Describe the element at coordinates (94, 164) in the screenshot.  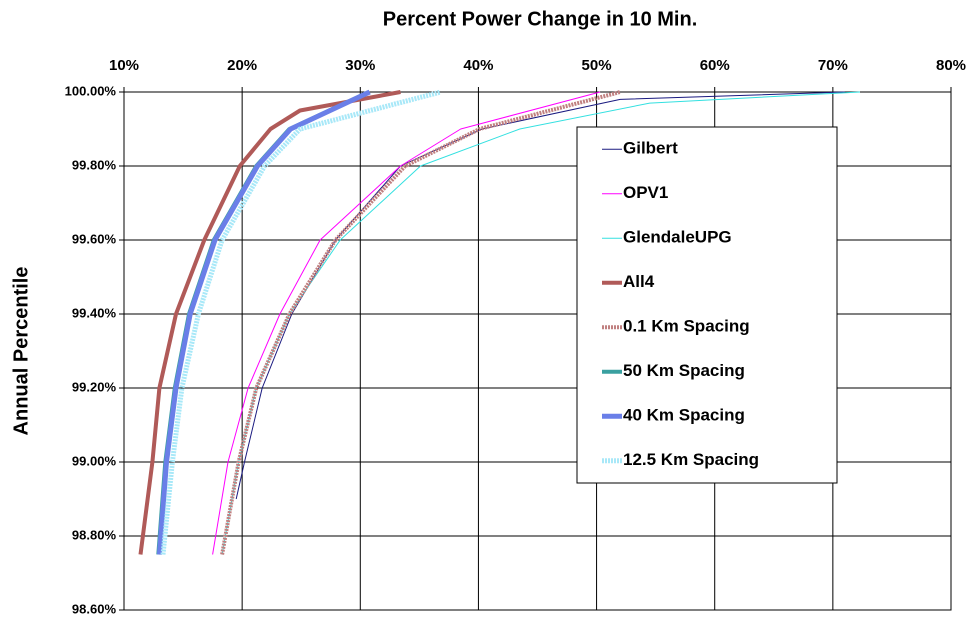
I see `y-tick-label: 99.80%` at that location.